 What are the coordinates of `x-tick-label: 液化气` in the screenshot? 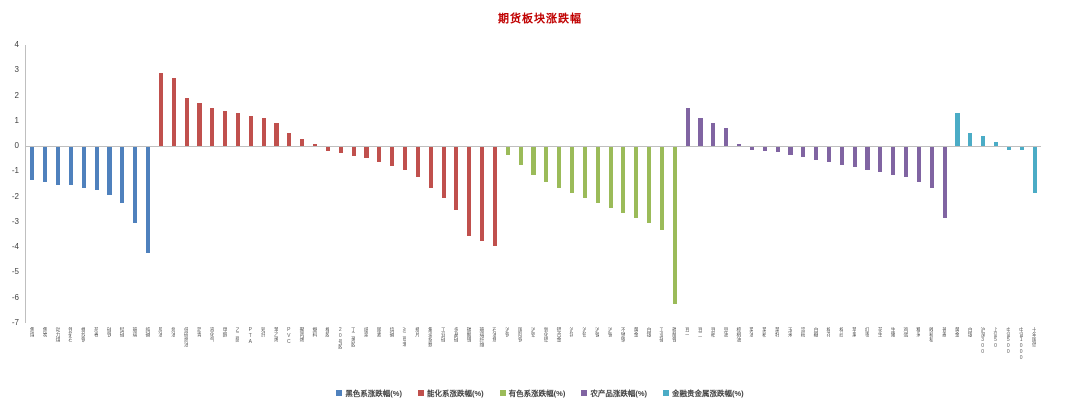 It's located at (211, 334).